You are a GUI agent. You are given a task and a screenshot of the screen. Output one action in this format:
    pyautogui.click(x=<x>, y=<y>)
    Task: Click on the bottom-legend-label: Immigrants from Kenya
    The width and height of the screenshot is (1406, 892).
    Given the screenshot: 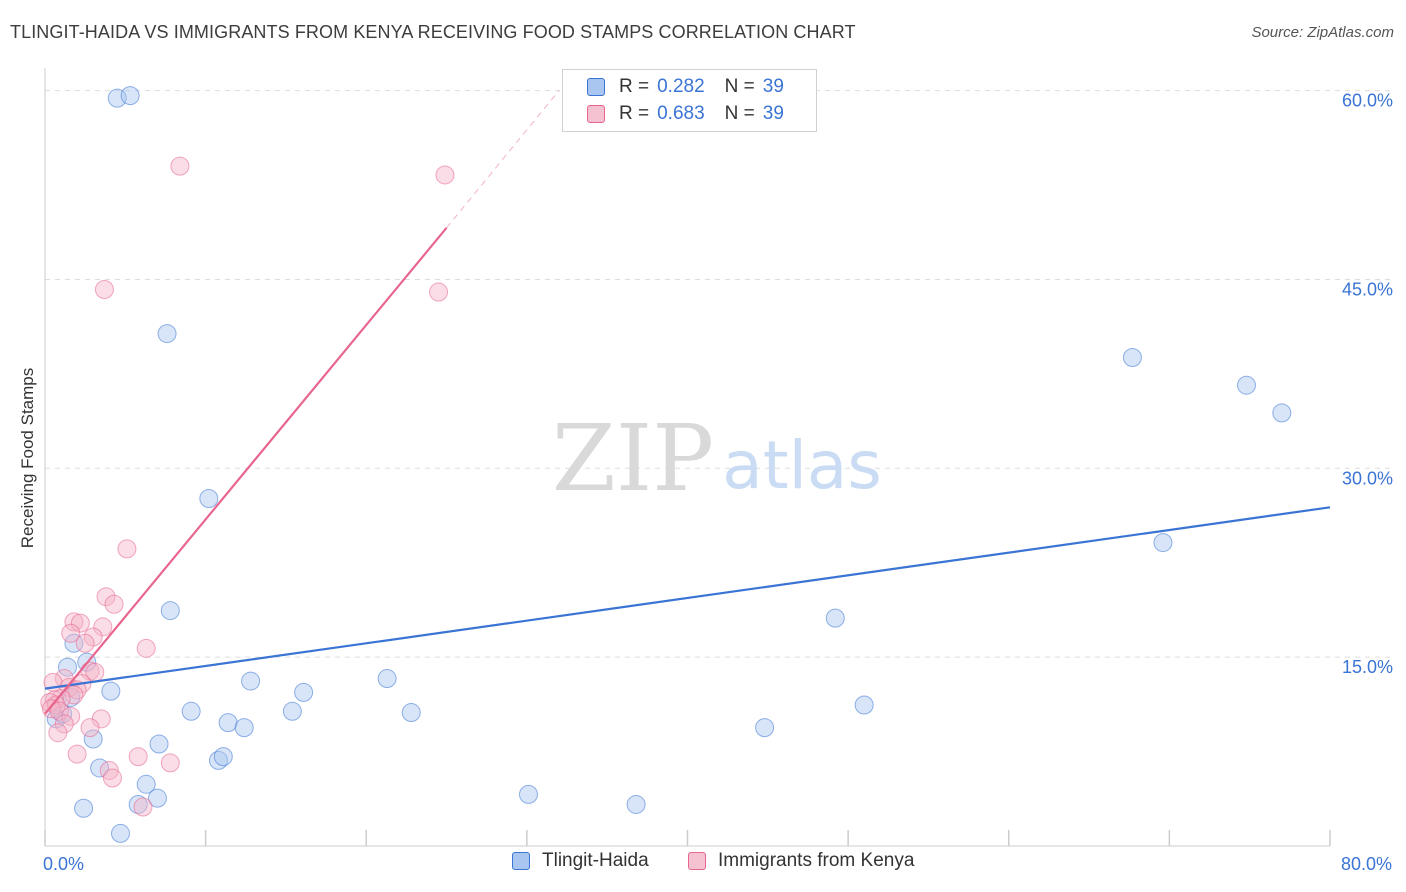 What is the action you would take?
    pyautogui.click(x=816, y=860)
    